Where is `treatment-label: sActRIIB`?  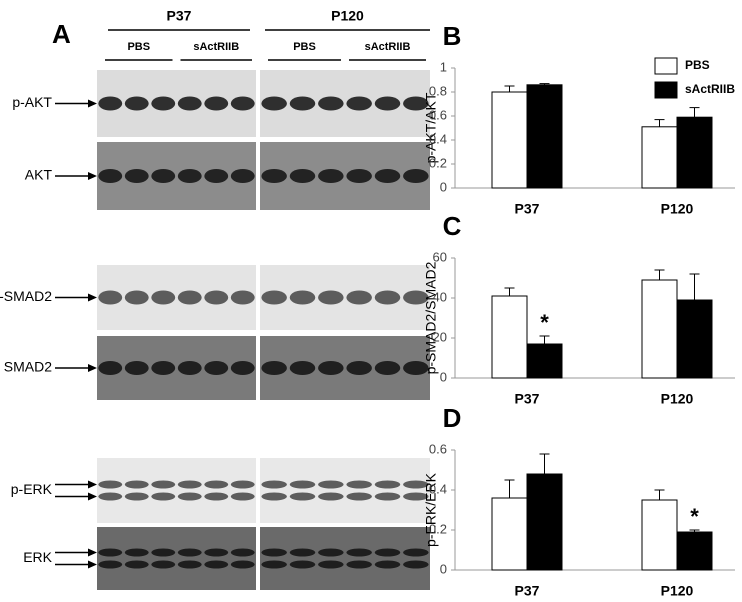
treatment-label: sActRIIB is located at coordinates (216, 47).